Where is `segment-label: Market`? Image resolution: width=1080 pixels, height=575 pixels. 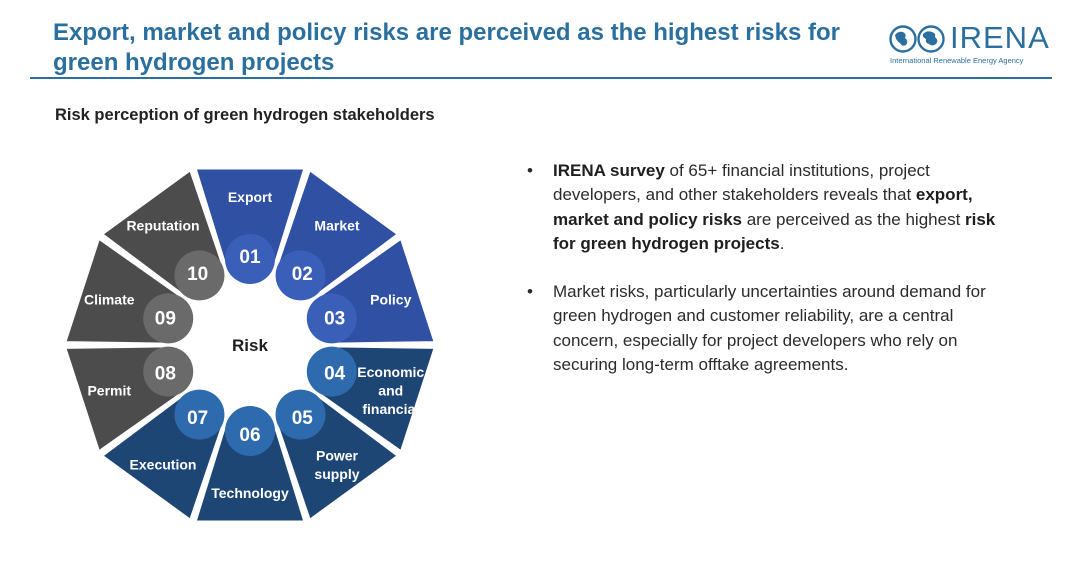
segment-label: Market is located at coordinates (336, 225).